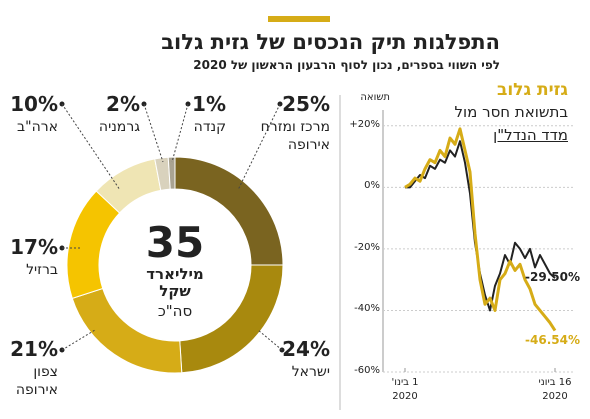 The height and width of the screenshot is (419, 590). I want to click on y-tick-label: 0%, so click(372, 186).